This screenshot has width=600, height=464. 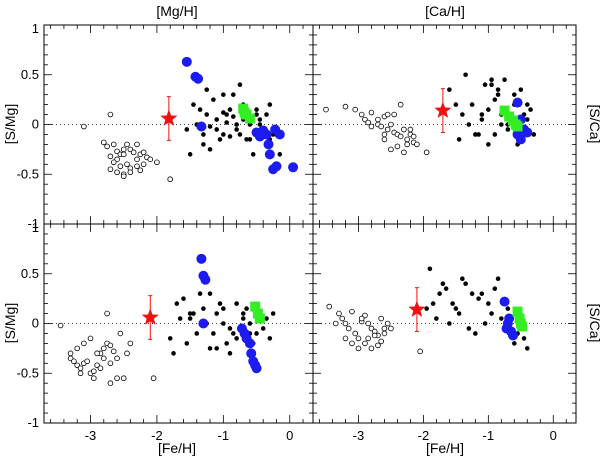 What do you see at coordinates (517, 311) in the screenshot?
I see `green-square-point` at bounding box center [517, 311].